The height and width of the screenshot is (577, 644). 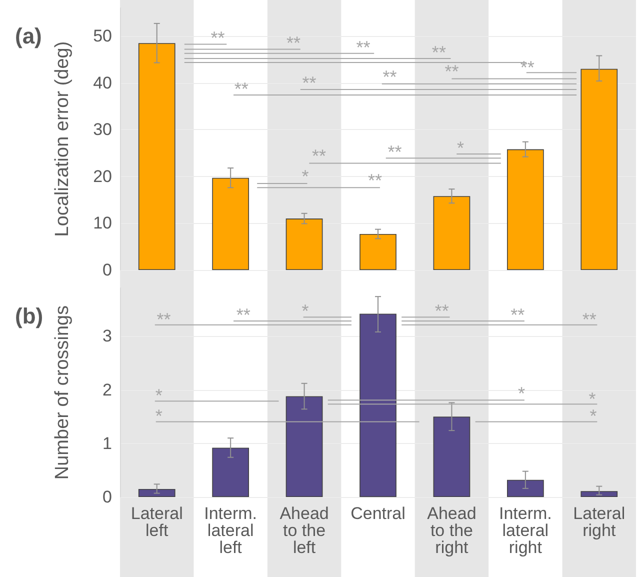 I want to click on x-tick-label: Central, so click(x=378, y=513).